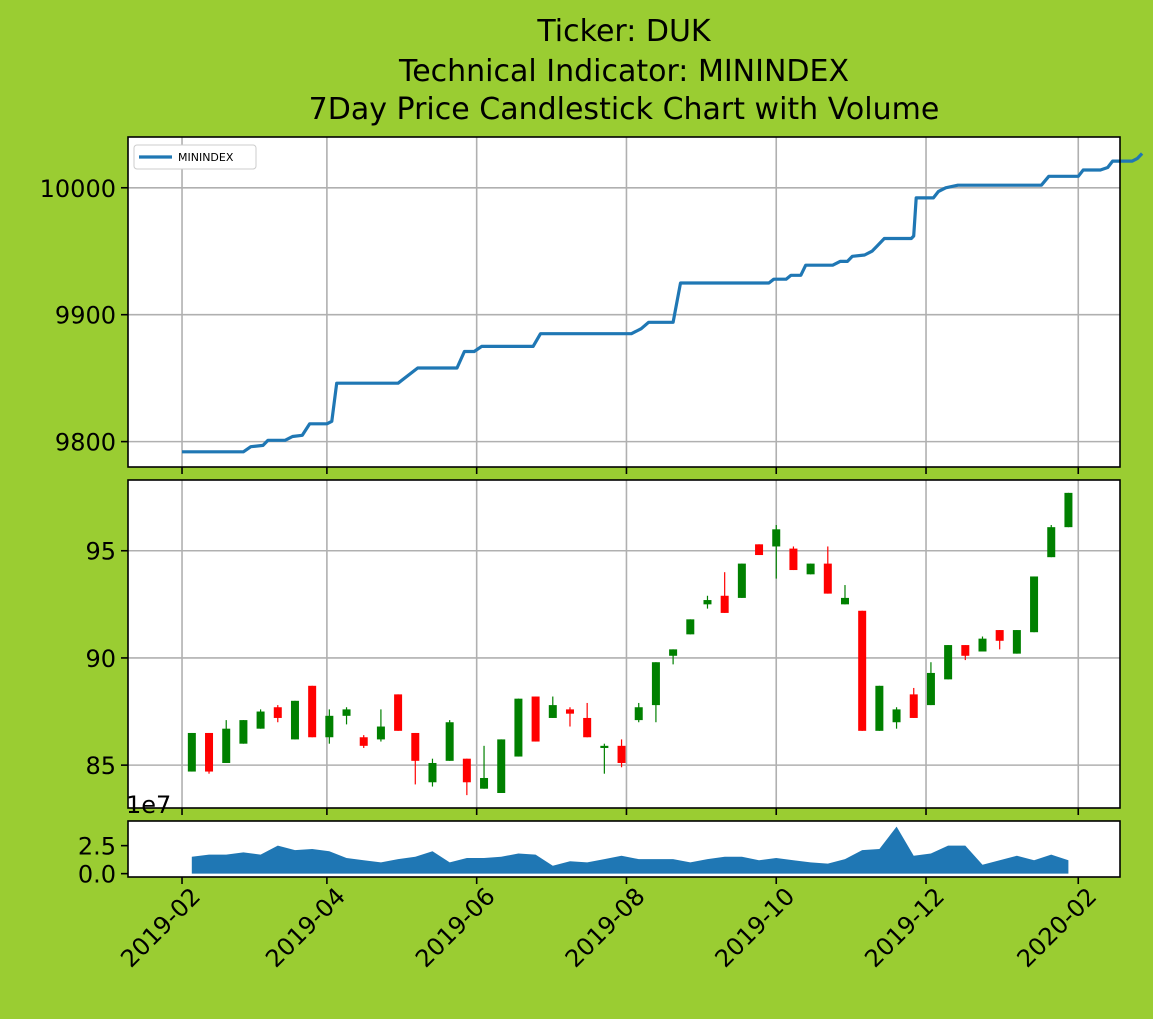 The image size is (1153, 1019). I want to click on x-tick-label: 2020-02, so click(1057, 927).